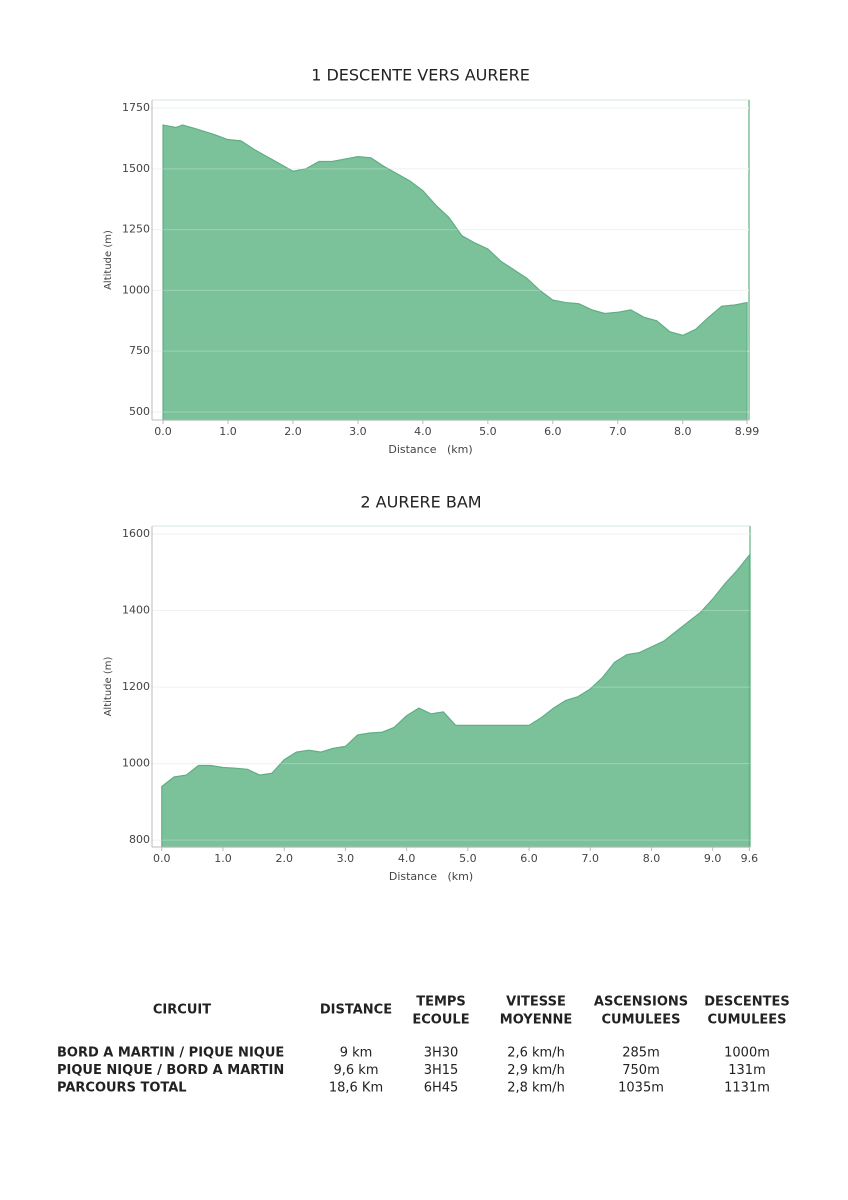 This screenshot has height=1200, width=848. What do you see at coordinates (420, 75) in the screenshot?
I see `chart-title: 1 DESCENTE VERS AURERE` at bounding box center [420, 75].